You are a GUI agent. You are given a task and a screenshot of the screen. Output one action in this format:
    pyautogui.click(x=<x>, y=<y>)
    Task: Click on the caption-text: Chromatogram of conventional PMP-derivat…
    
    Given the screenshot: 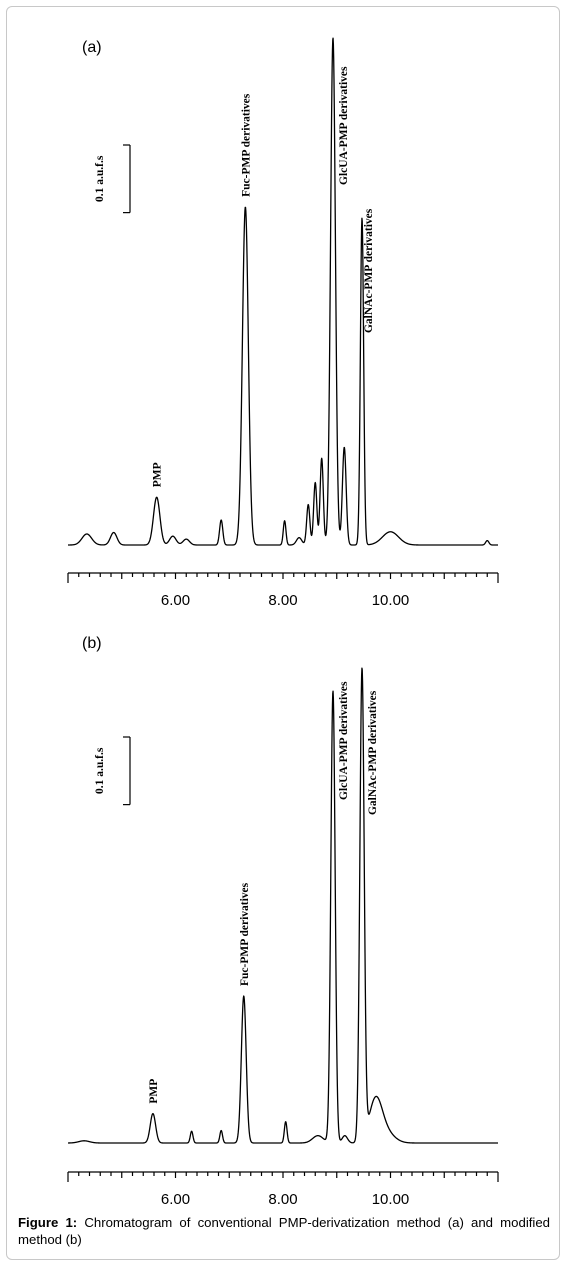 What is the action you would take?
    pyautogui.click(x=284, y=1231)
    